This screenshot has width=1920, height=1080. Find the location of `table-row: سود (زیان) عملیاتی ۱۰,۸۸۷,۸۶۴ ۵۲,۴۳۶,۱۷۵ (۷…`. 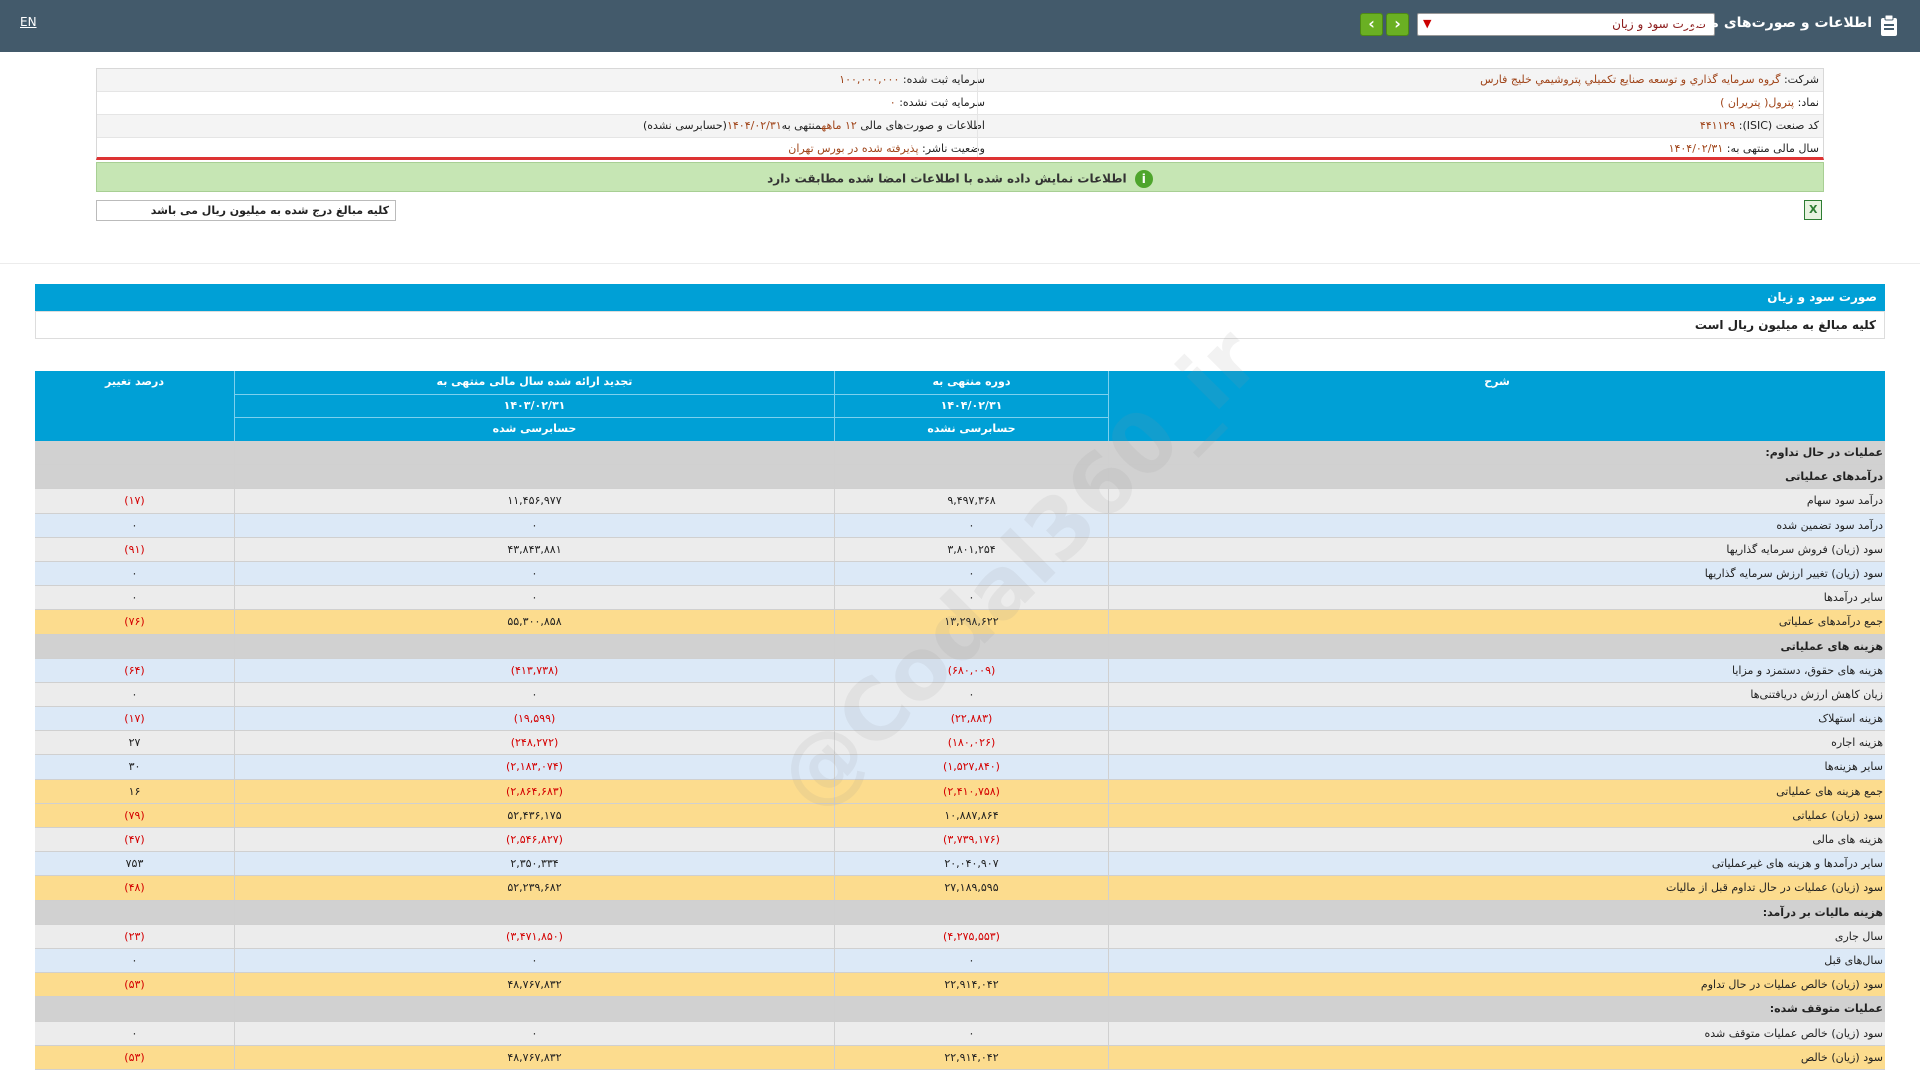

table-row: سود (زیان) عملیاتی ۱۰,۸۸۷,۸۶۴ ۵۲,۴۳۶,۱۷۵ (۷… is located at coordinates (960, 815).